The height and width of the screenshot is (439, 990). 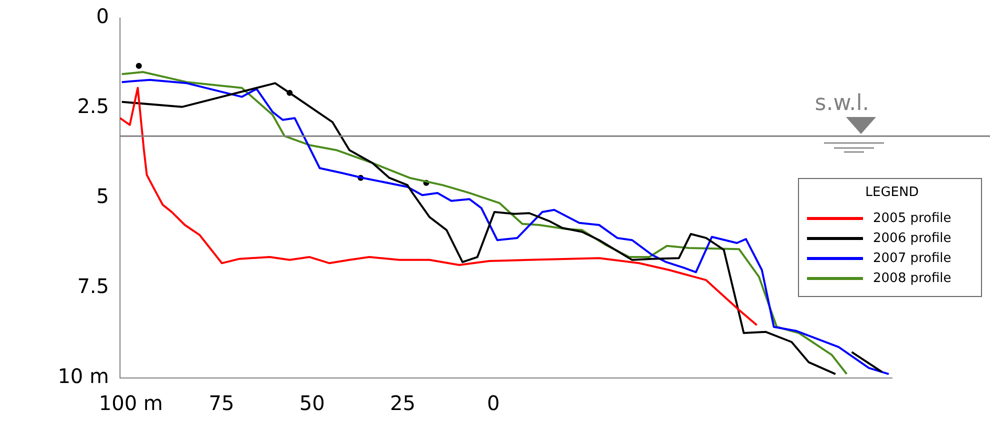 What do you see at coordinates (842, 103) in the screenshot?
I see `ref-line-label: s.w.l.` at bounding box center [842, 103].